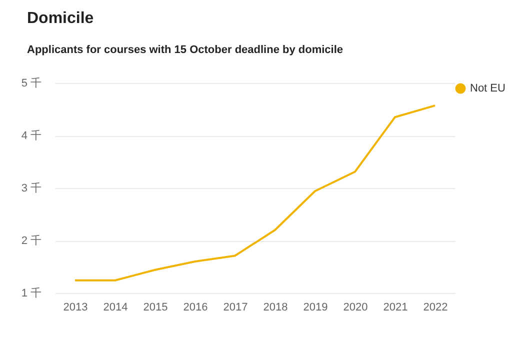  Describe the element at coordinates (435, 308) in the screenshot. I see `x-tick-label: 2022` at that location.